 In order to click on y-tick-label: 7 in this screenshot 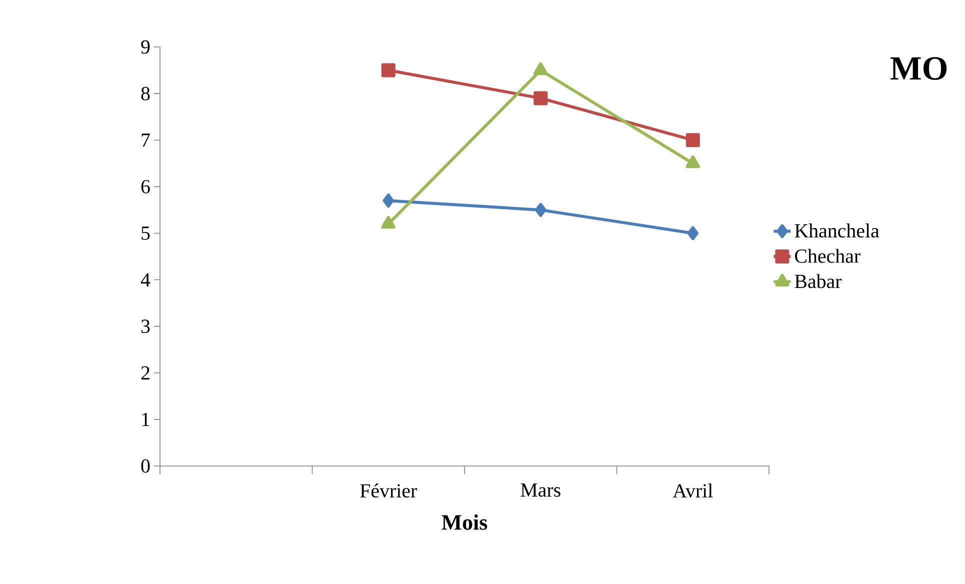, I will do `click(146, 140)`.